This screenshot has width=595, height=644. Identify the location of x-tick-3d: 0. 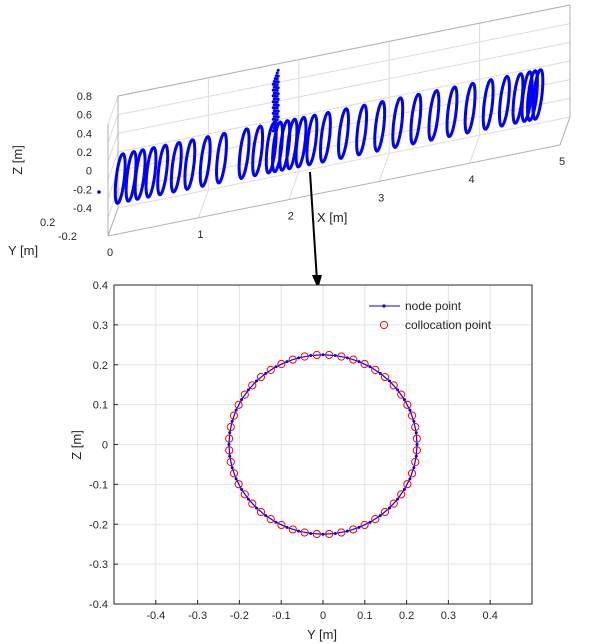
(110, 253).